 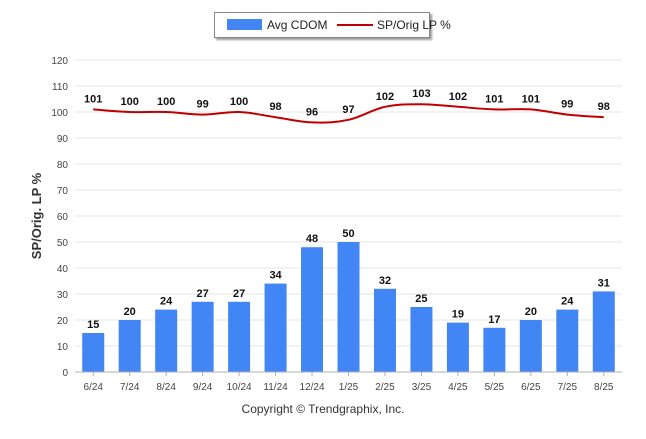 What do you see at coordinates (495, 387) in the screenshot?
I see `x-tick-label: 5/25` at bounding box center [495, 387].